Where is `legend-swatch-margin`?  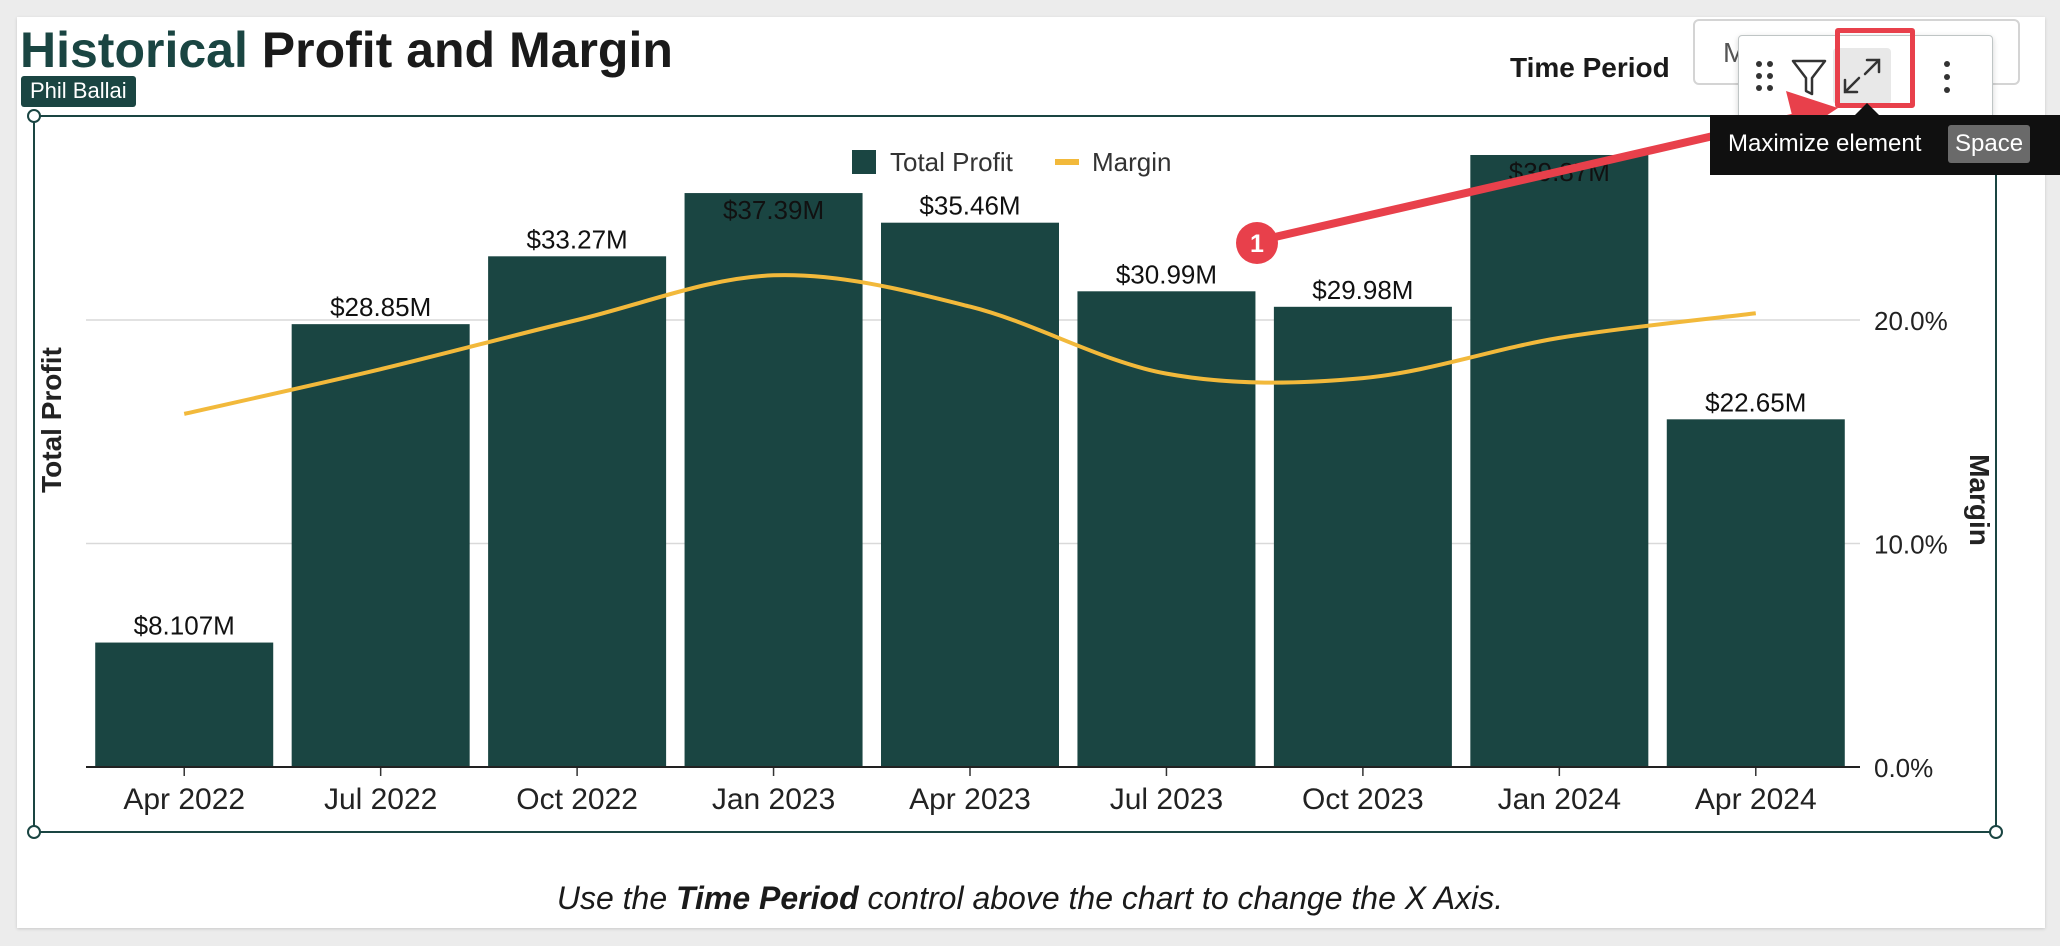 legend-swatch-margin is located at coordinates (1067, 162).